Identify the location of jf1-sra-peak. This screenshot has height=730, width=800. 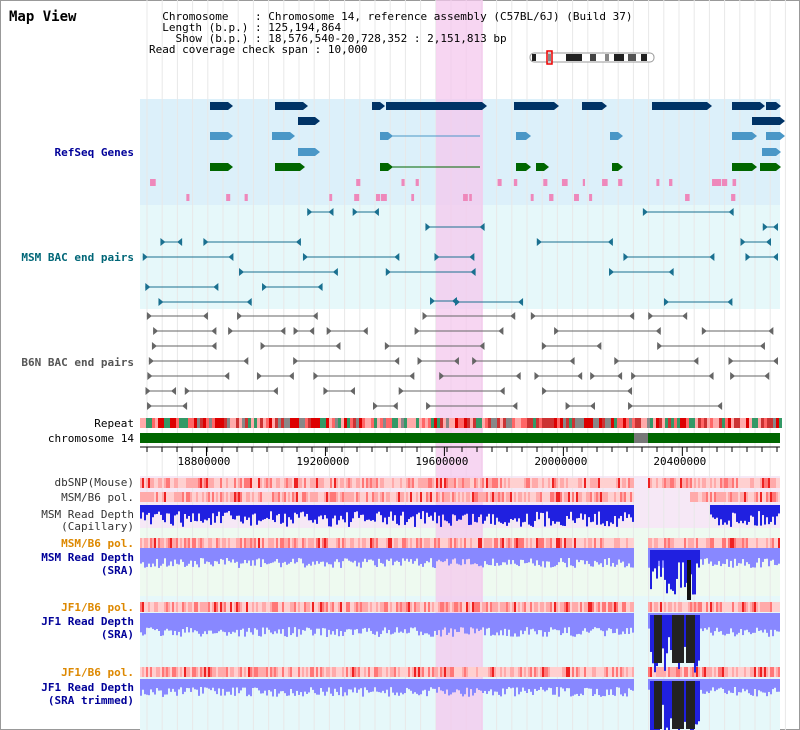
(669, 626).